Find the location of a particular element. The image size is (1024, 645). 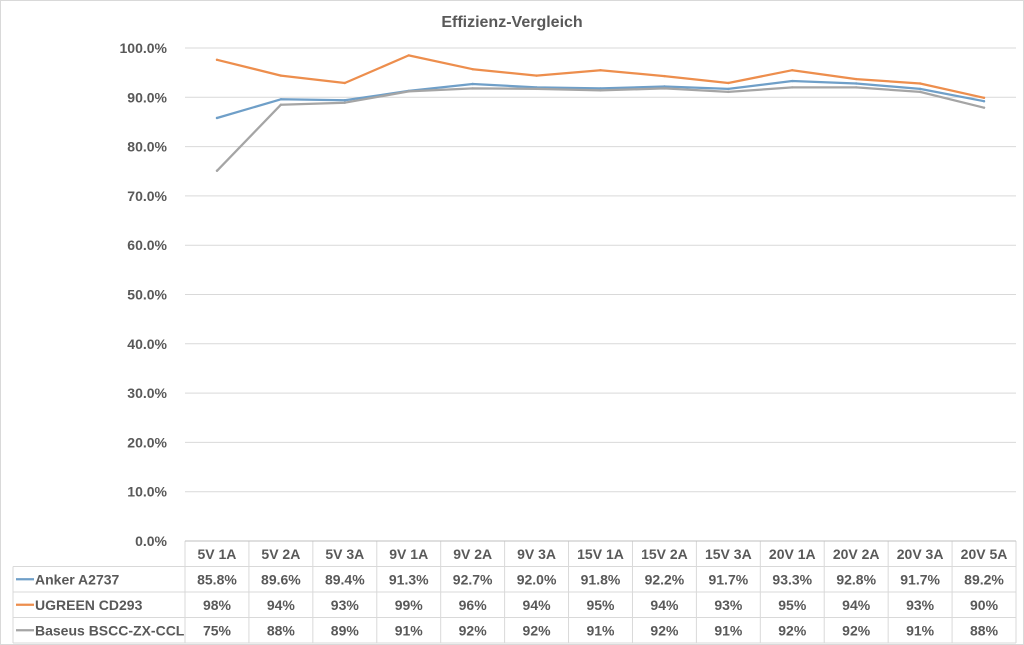

y-tick-label: 100.0% is located at coordinates (144, 48).